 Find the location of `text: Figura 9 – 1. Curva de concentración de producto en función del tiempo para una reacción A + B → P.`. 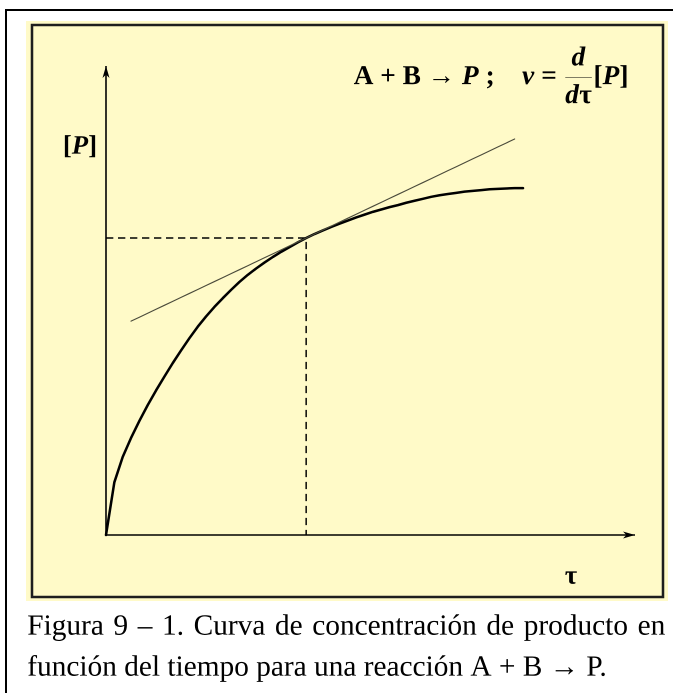

text: Figura 9 – 1. Curva de concentración de producto en función del tiempo para una reacción A + B → P. is located at coordinates (346, 648).